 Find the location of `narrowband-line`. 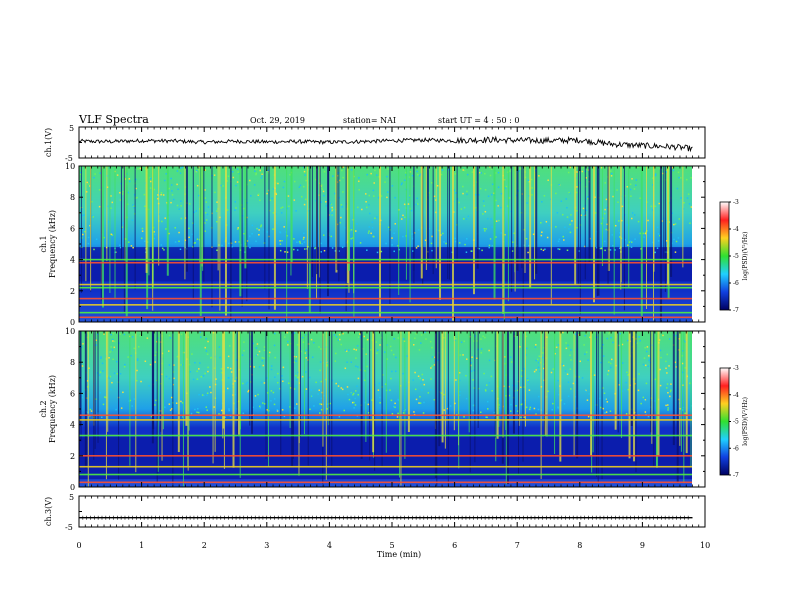

narrowband-line is located at coordinates (385, 305).